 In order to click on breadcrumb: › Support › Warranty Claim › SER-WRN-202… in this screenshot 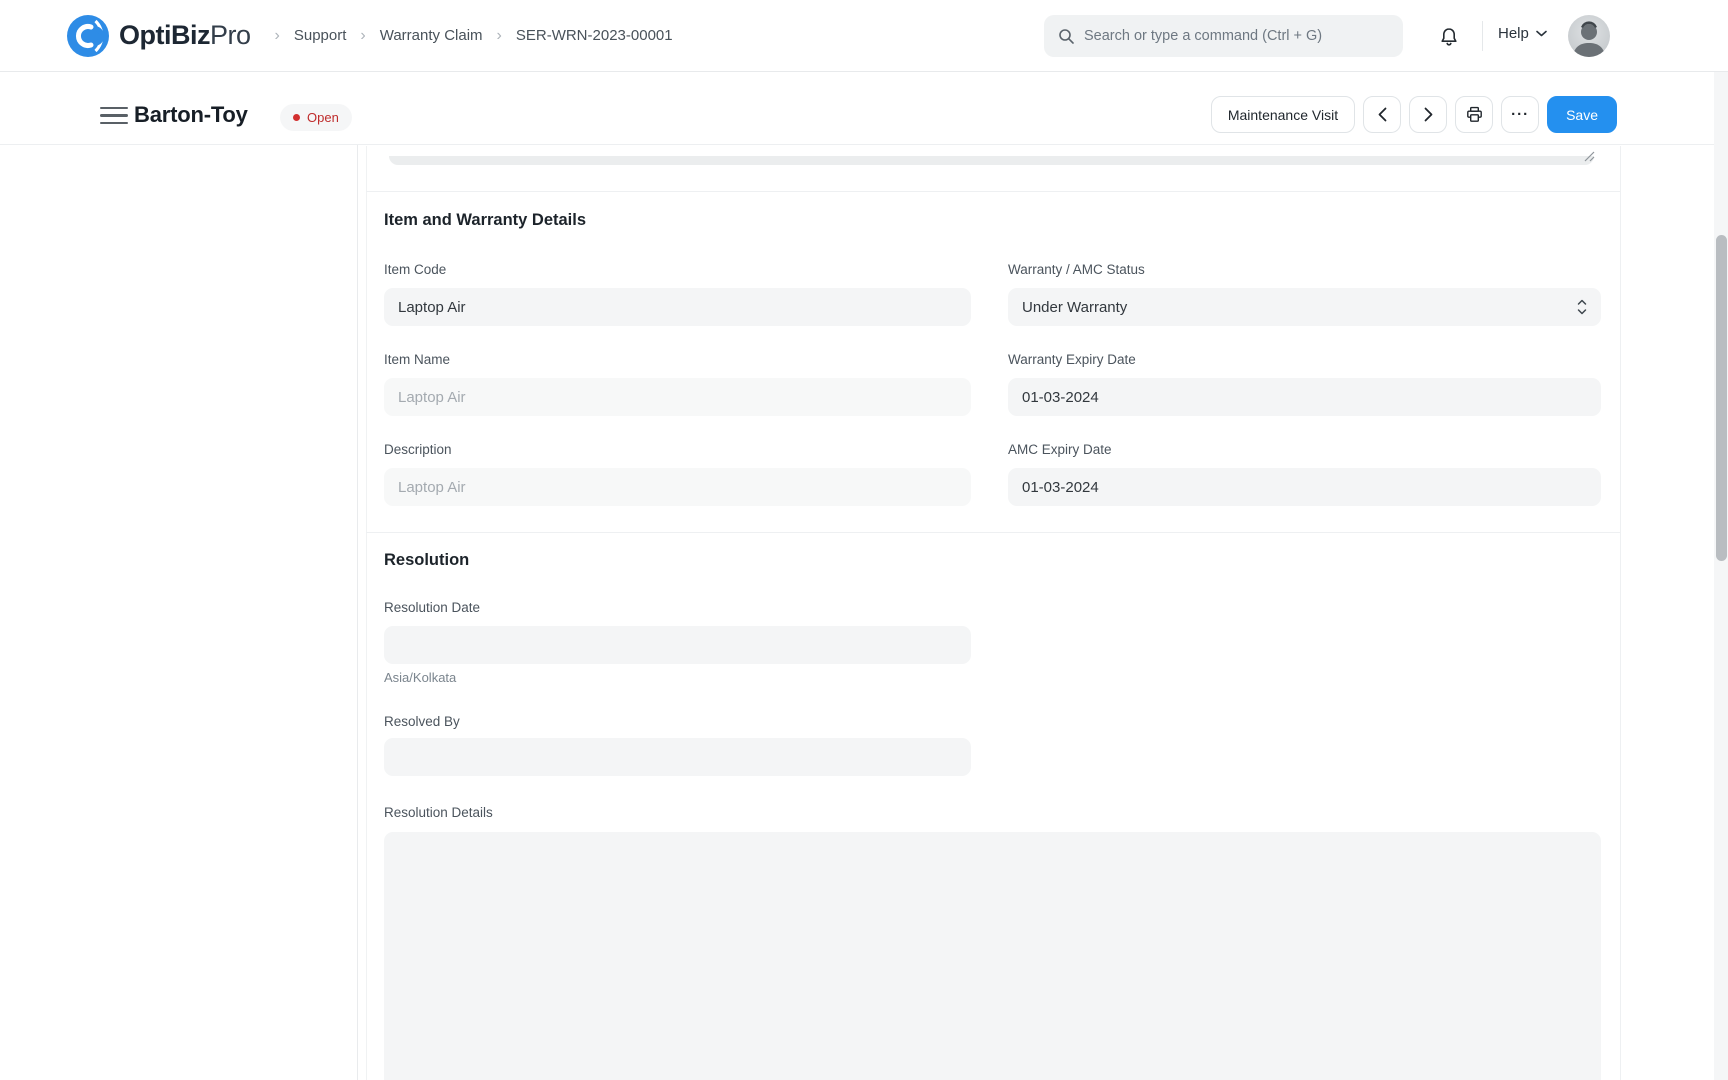, I will do `click(474, 36)`.